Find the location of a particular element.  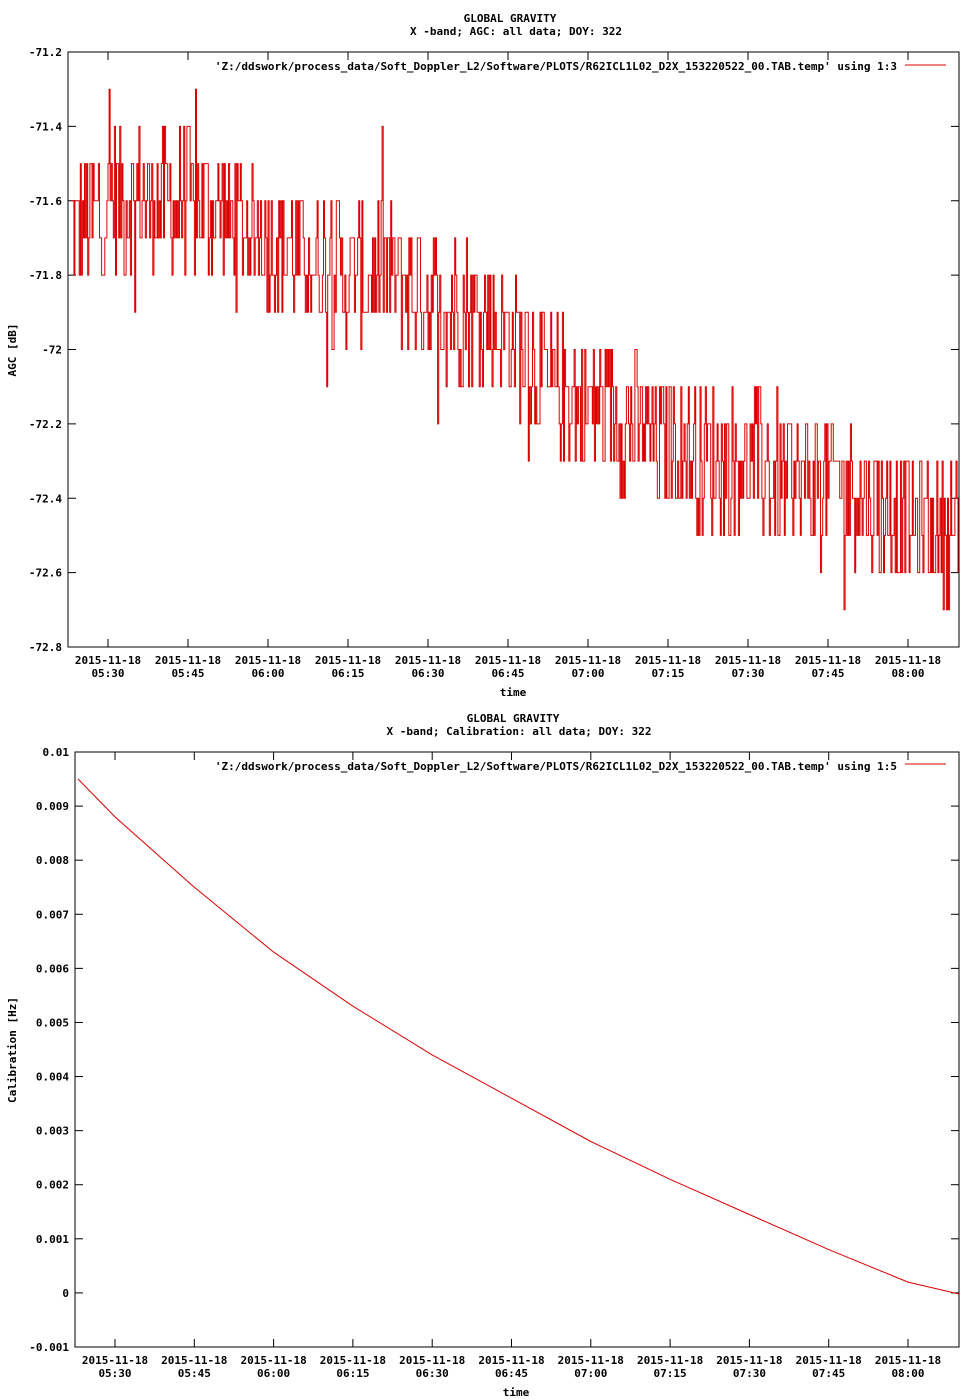

cal-x-tick-time: 07:30 is located at coordinates (749, 1373).